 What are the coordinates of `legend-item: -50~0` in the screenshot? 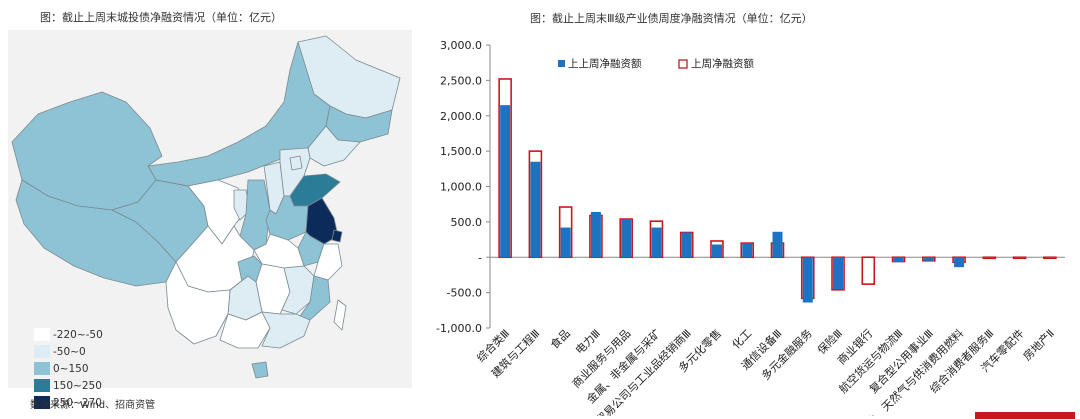 It's located at (68, 351).